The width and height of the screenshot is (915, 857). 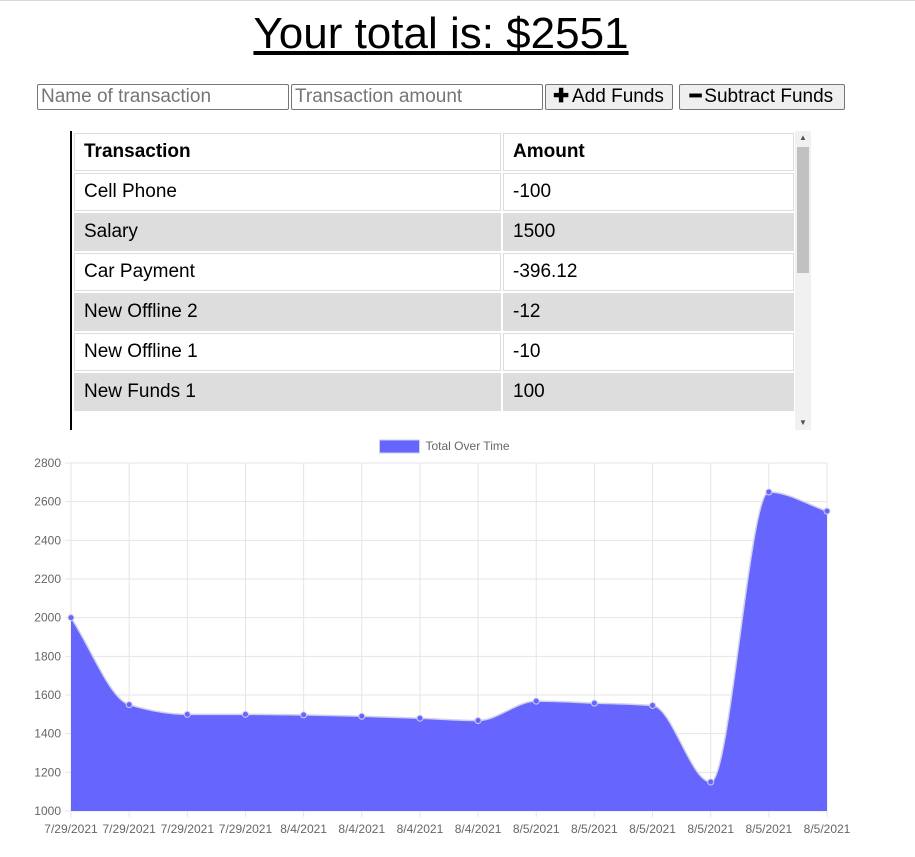 What do you see at coordinates (648, 192) in the screenshot?
I see `transaction-amount-cell: -100` at bounding box center [648, 192].